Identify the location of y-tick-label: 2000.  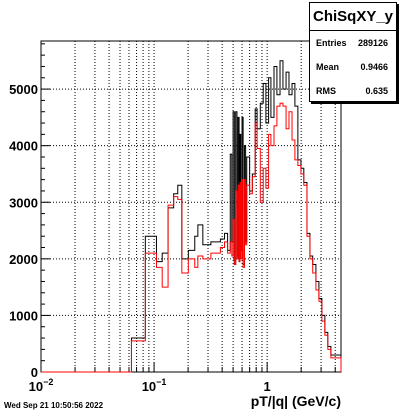
(23, 259).